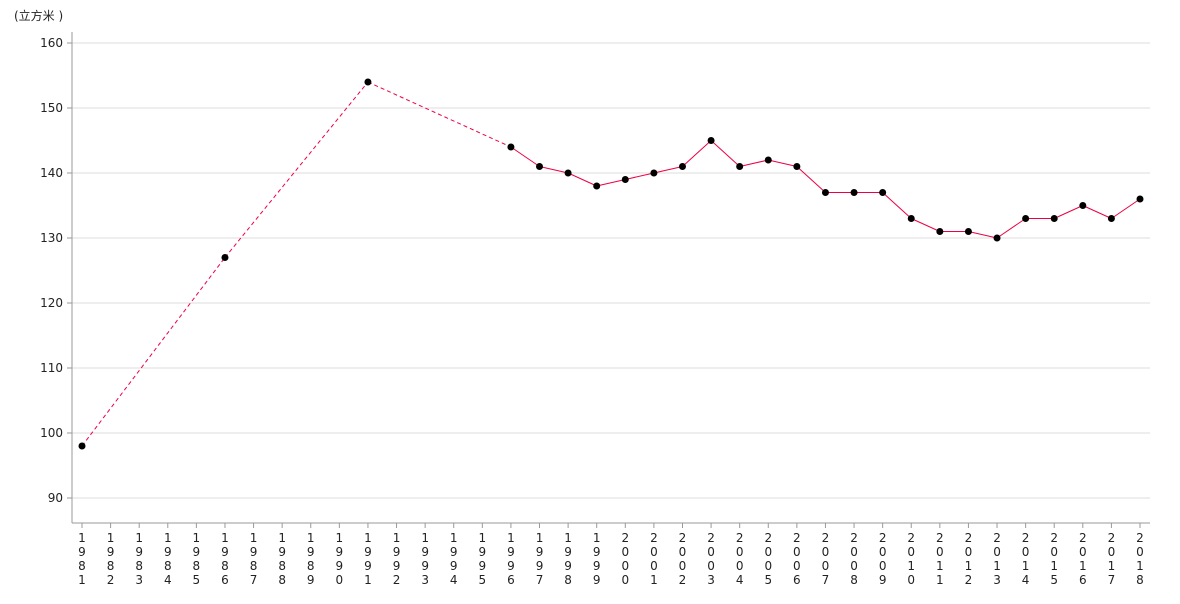  What do you see at coordinates (38, 15) in the screenshot?
I see `unit-label: (立方米 )` at bounding box center [38, 15].